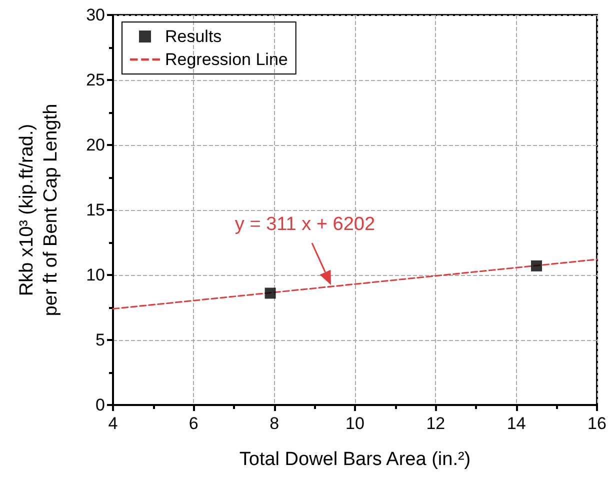  What do you see at coordinates (95, 80) in the screenshot?
I see `y-tick-label: 25` at bounding box center [95, 80].